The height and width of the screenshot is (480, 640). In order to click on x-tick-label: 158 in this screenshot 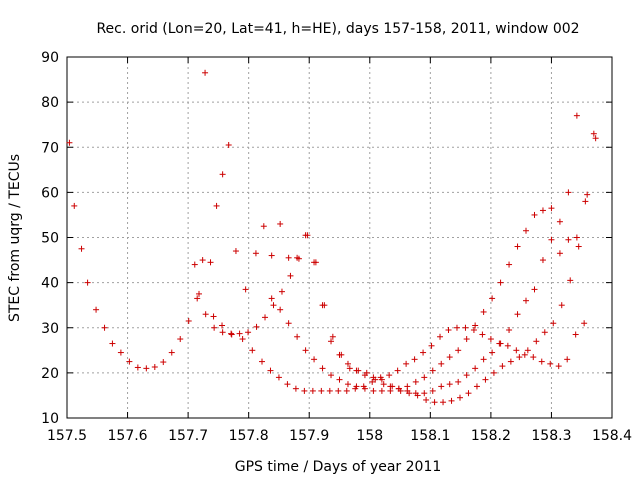, I will do `click(369, 436)`.